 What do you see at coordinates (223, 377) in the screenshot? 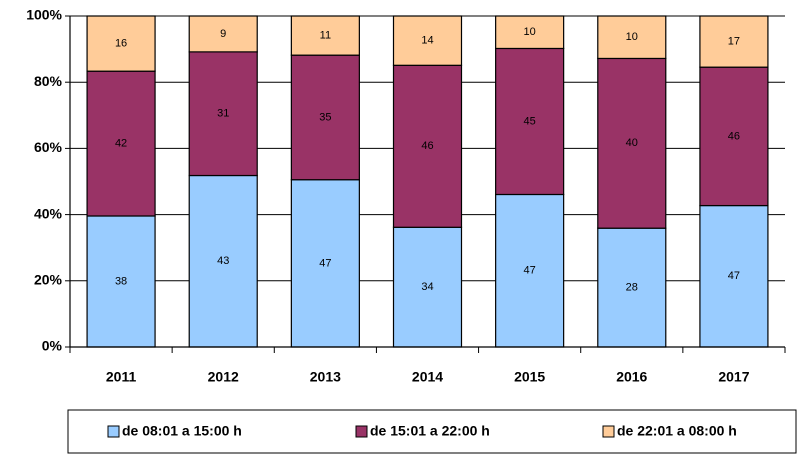
I see `x-tick-label: 2012` at bounding box center [223, 377].